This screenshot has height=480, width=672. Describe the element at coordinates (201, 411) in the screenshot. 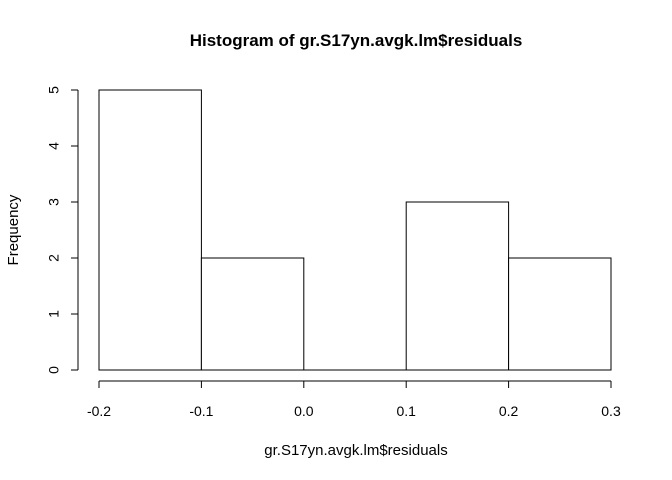

I see `x-tick-label: -0.1` at that location.